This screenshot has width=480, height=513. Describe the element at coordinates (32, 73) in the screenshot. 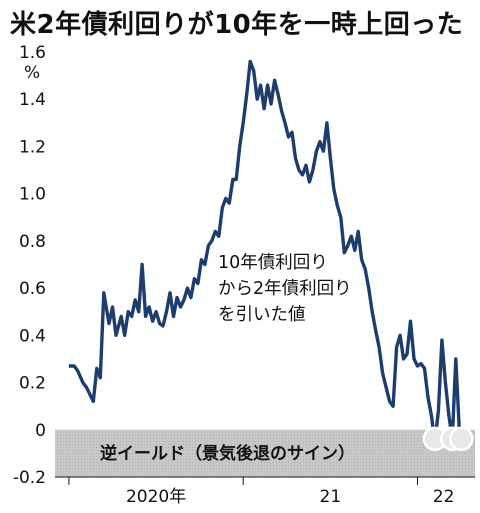

I see `y-axis-unit: %` at that location.